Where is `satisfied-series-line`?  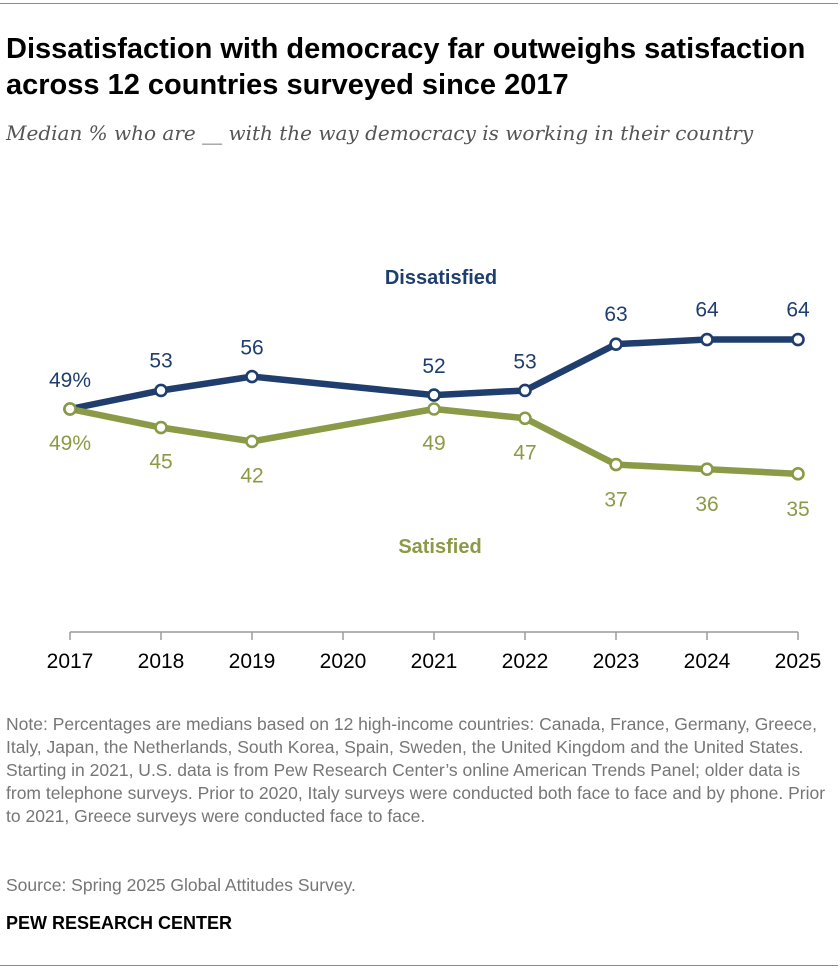
satisfied-series-line is located at coordinates (434, 441).